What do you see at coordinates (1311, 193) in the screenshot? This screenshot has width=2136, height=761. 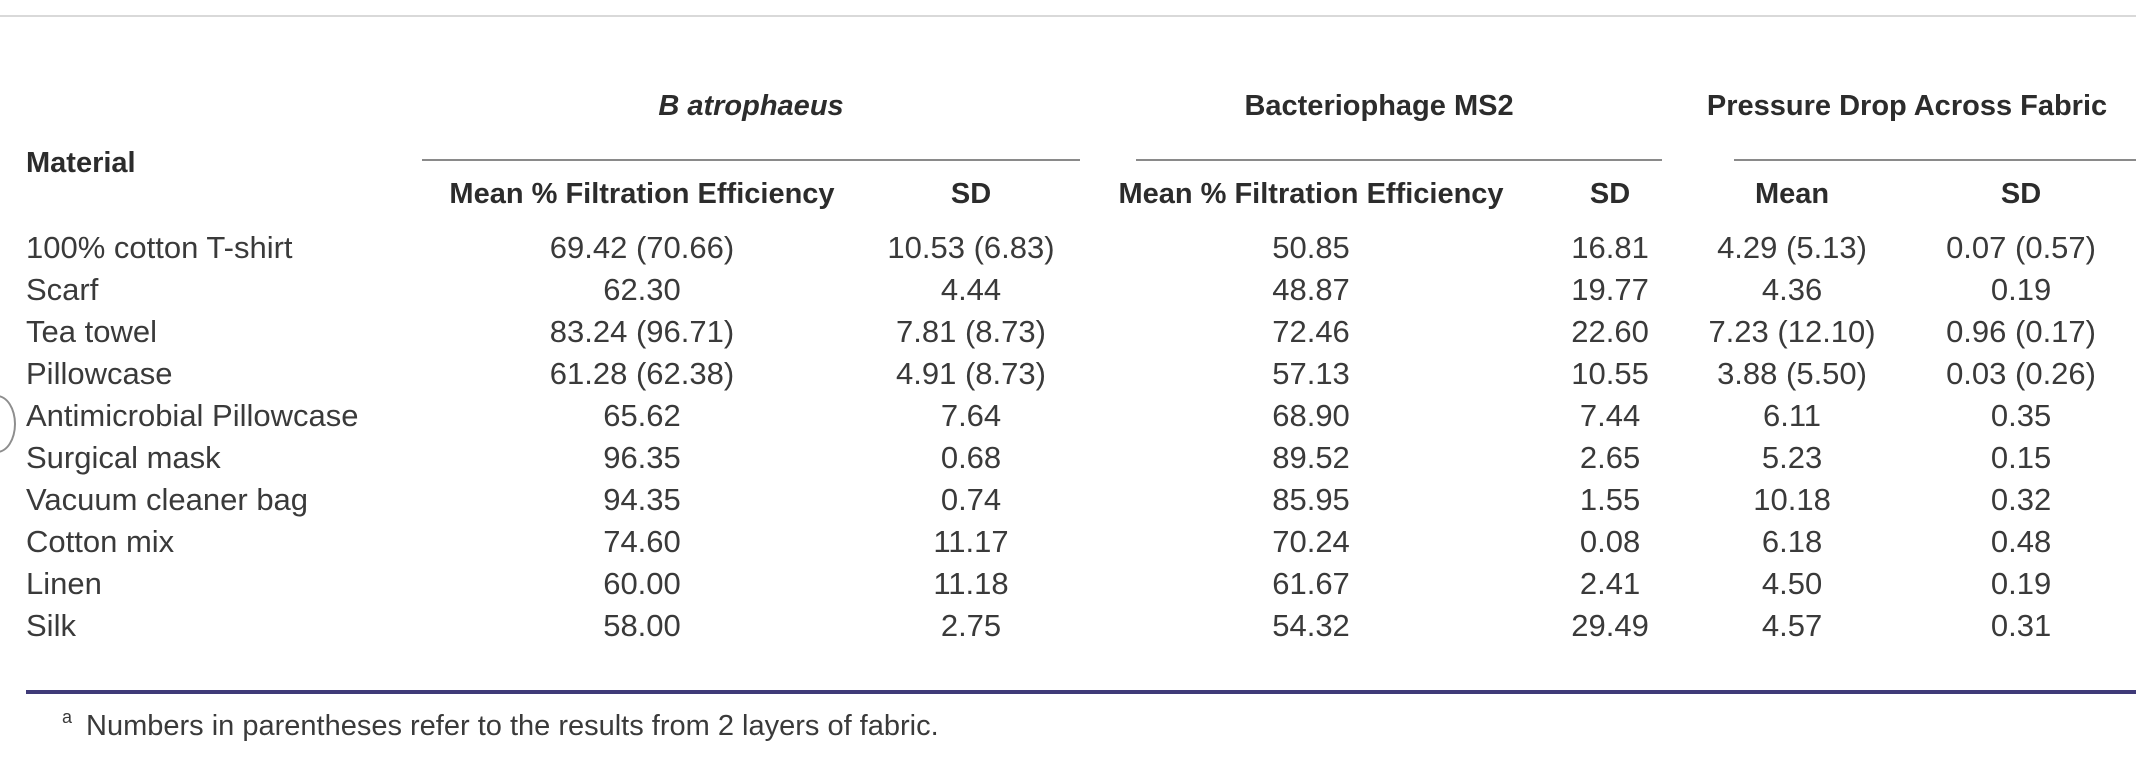 I see `subheader-ms2-mean: Mean % Filtration Efficiency` at bounding box center [1311, 193].